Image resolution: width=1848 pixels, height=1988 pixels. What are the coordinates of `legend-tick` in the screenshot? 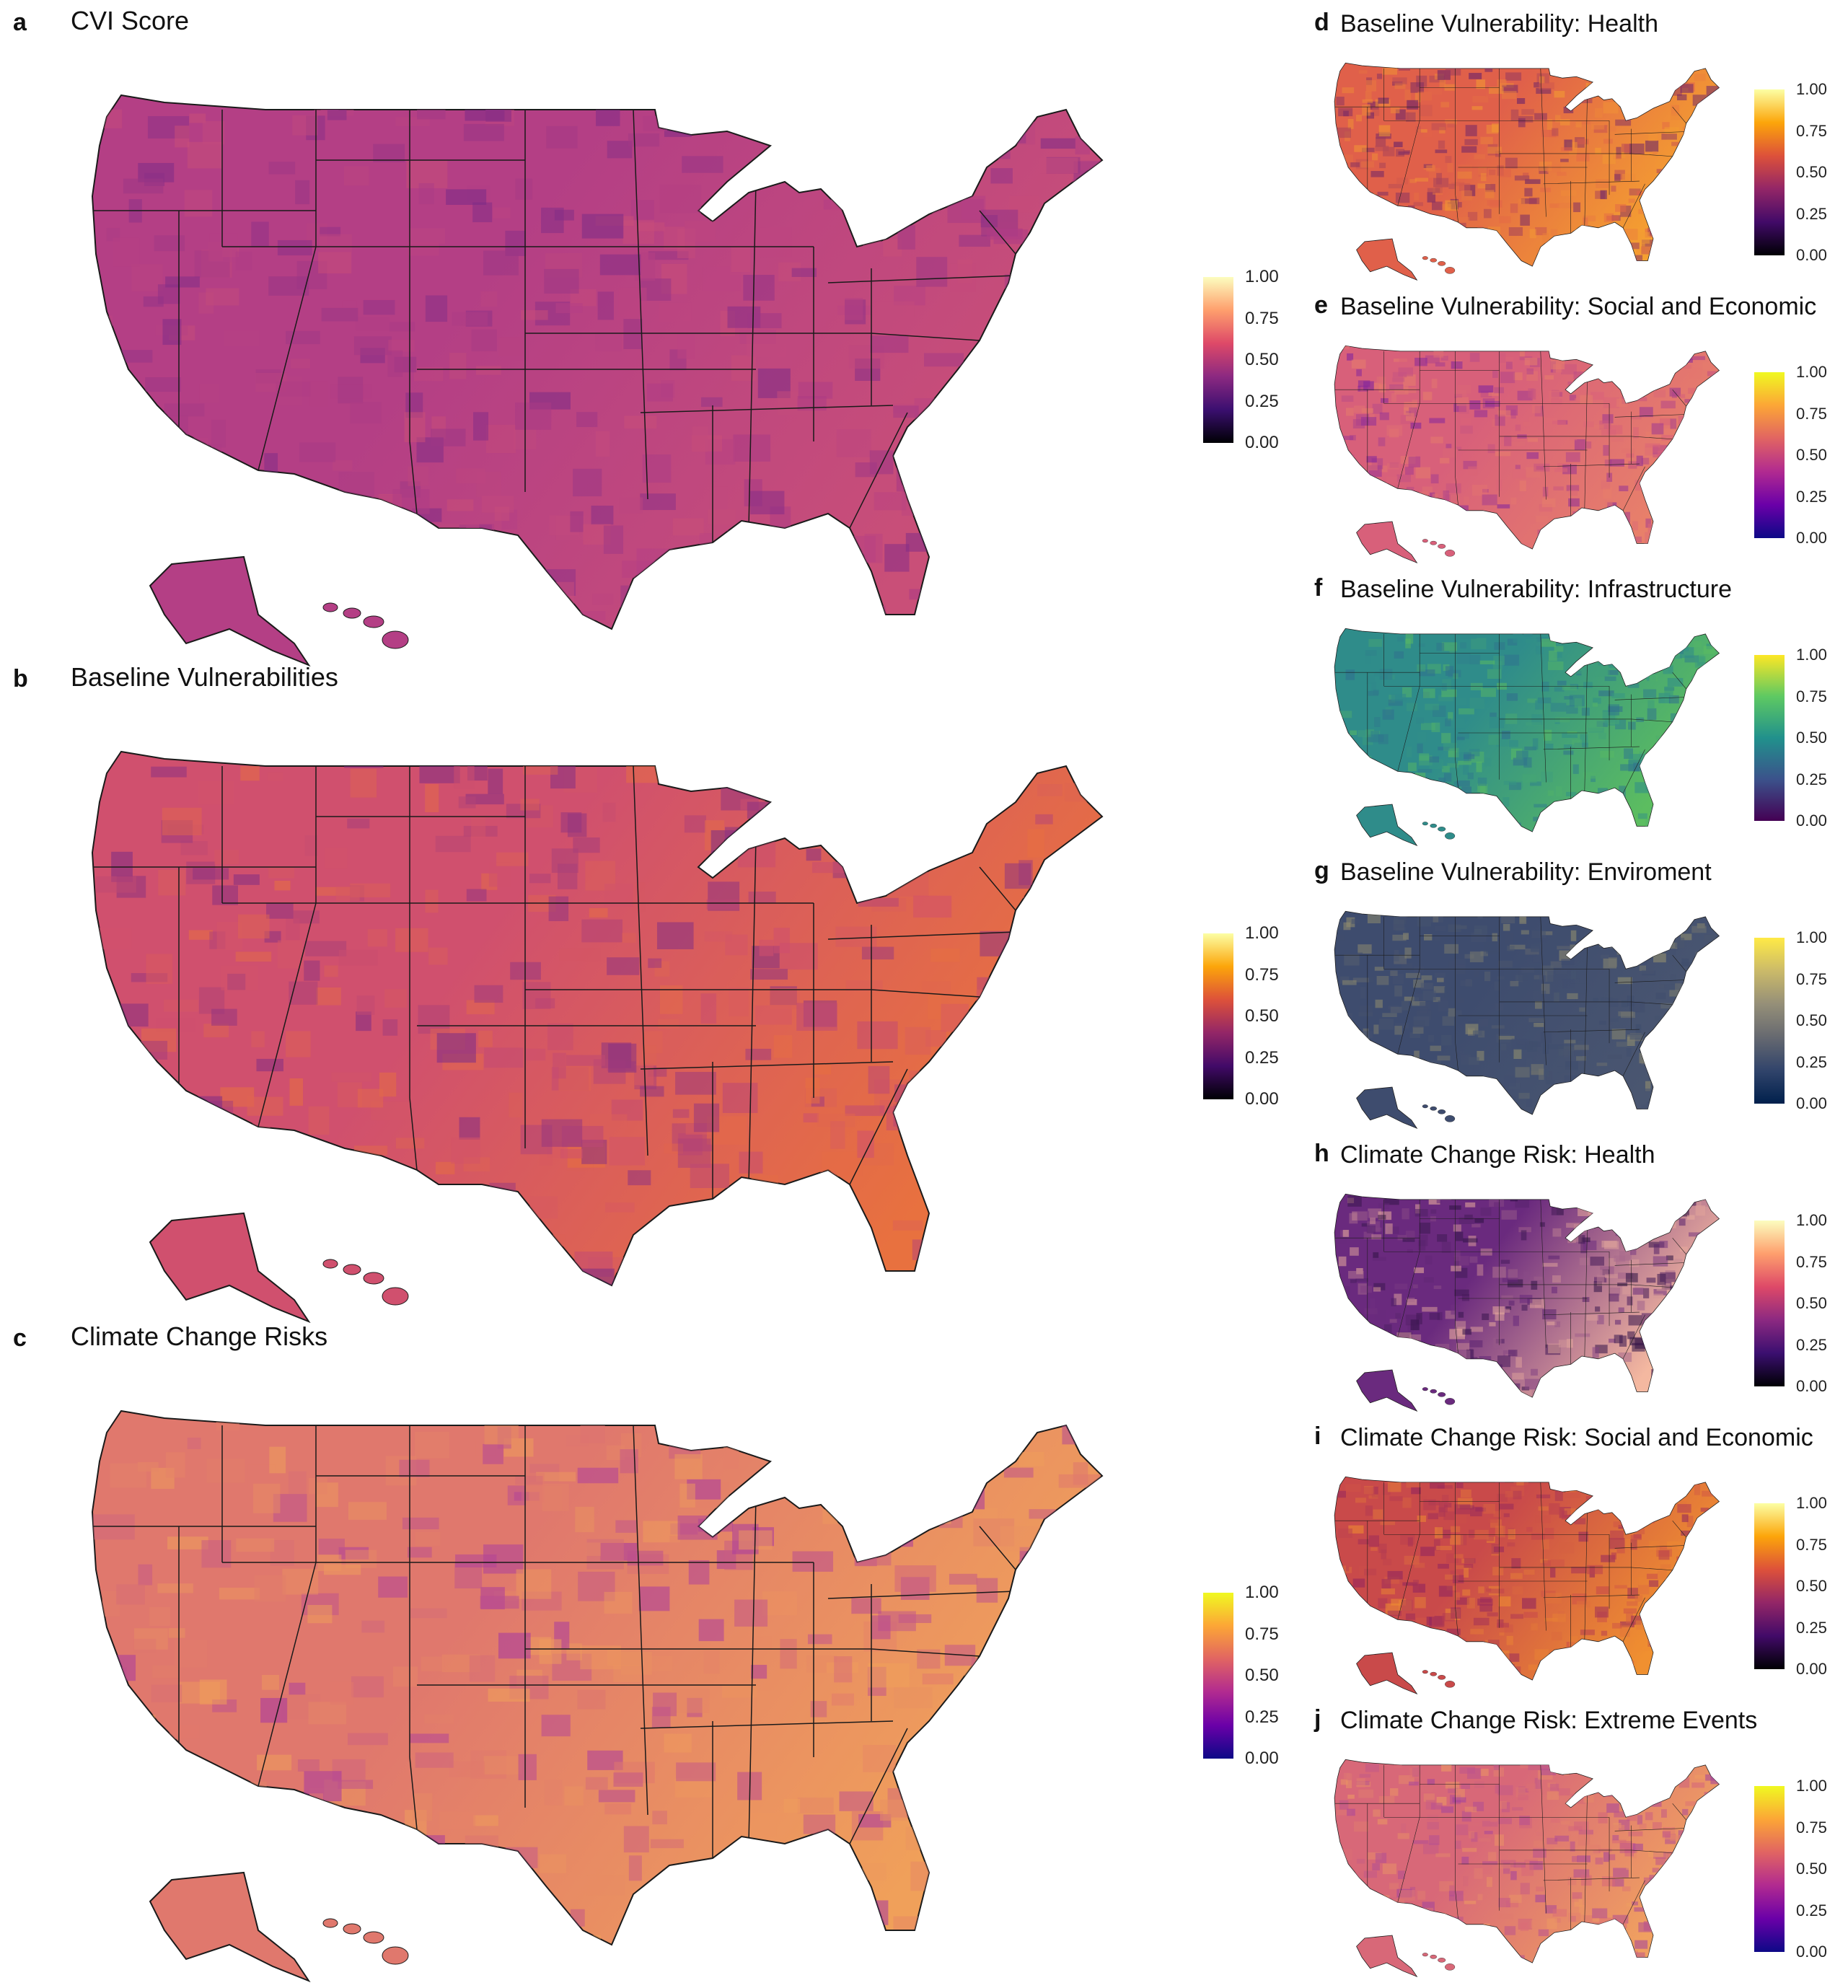 It's located at (1787, 1262).